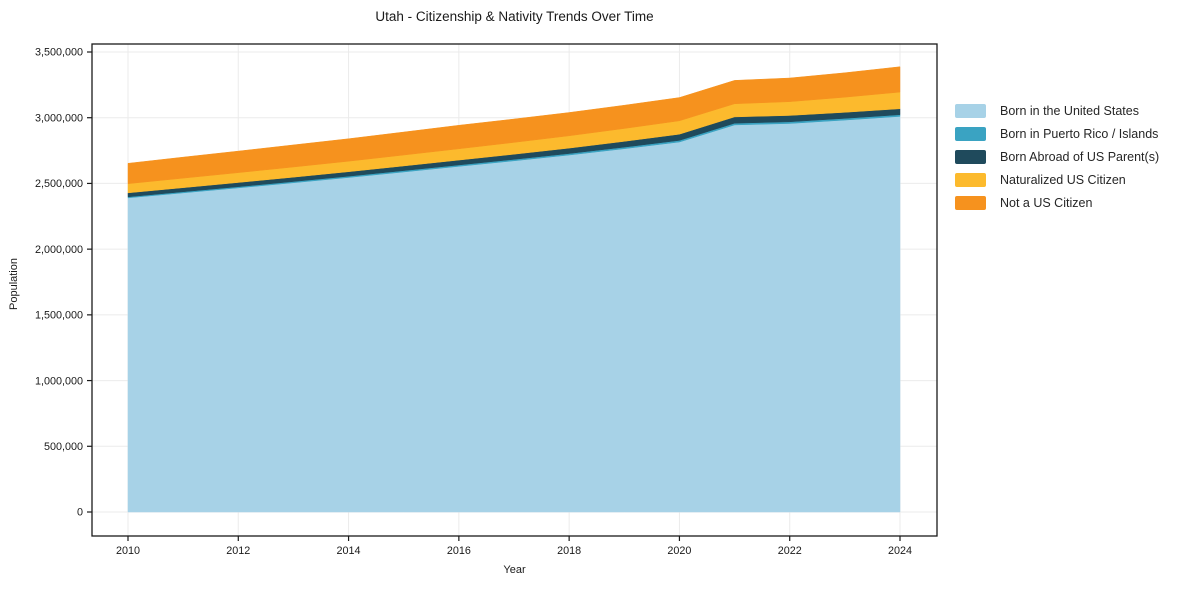 The image size is (1189, 590). What do you see at coordinates (59, 316) in the screenshot?
I see `y-tick-label: 1,500,000` at bounding box center [59, 316].